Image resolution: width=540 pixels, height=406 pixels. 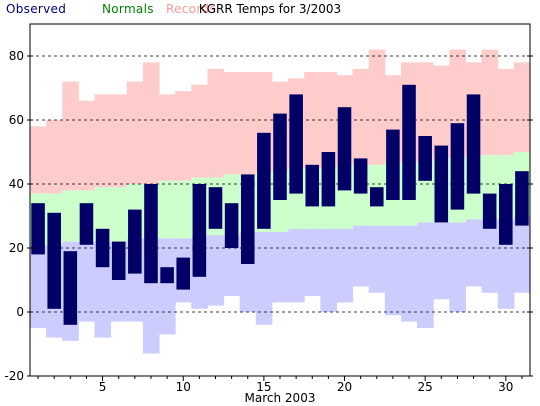 What do you see at coordinates (16, 56) in the screenshot?
I see `y-tick-label: 80` at bounding box center [16, 56].